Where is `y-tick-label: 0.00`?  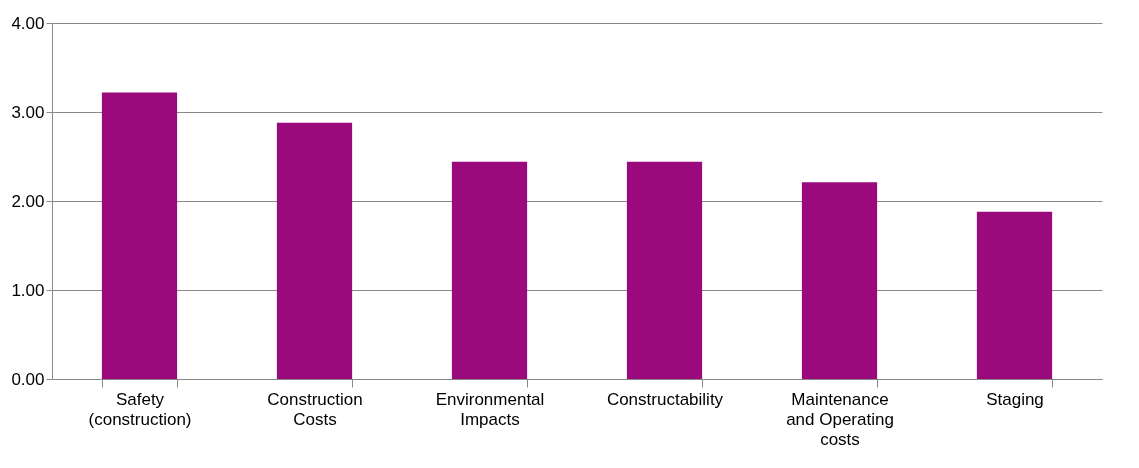 y-tick-label: 0.00 is located at coordinates (28, 379).